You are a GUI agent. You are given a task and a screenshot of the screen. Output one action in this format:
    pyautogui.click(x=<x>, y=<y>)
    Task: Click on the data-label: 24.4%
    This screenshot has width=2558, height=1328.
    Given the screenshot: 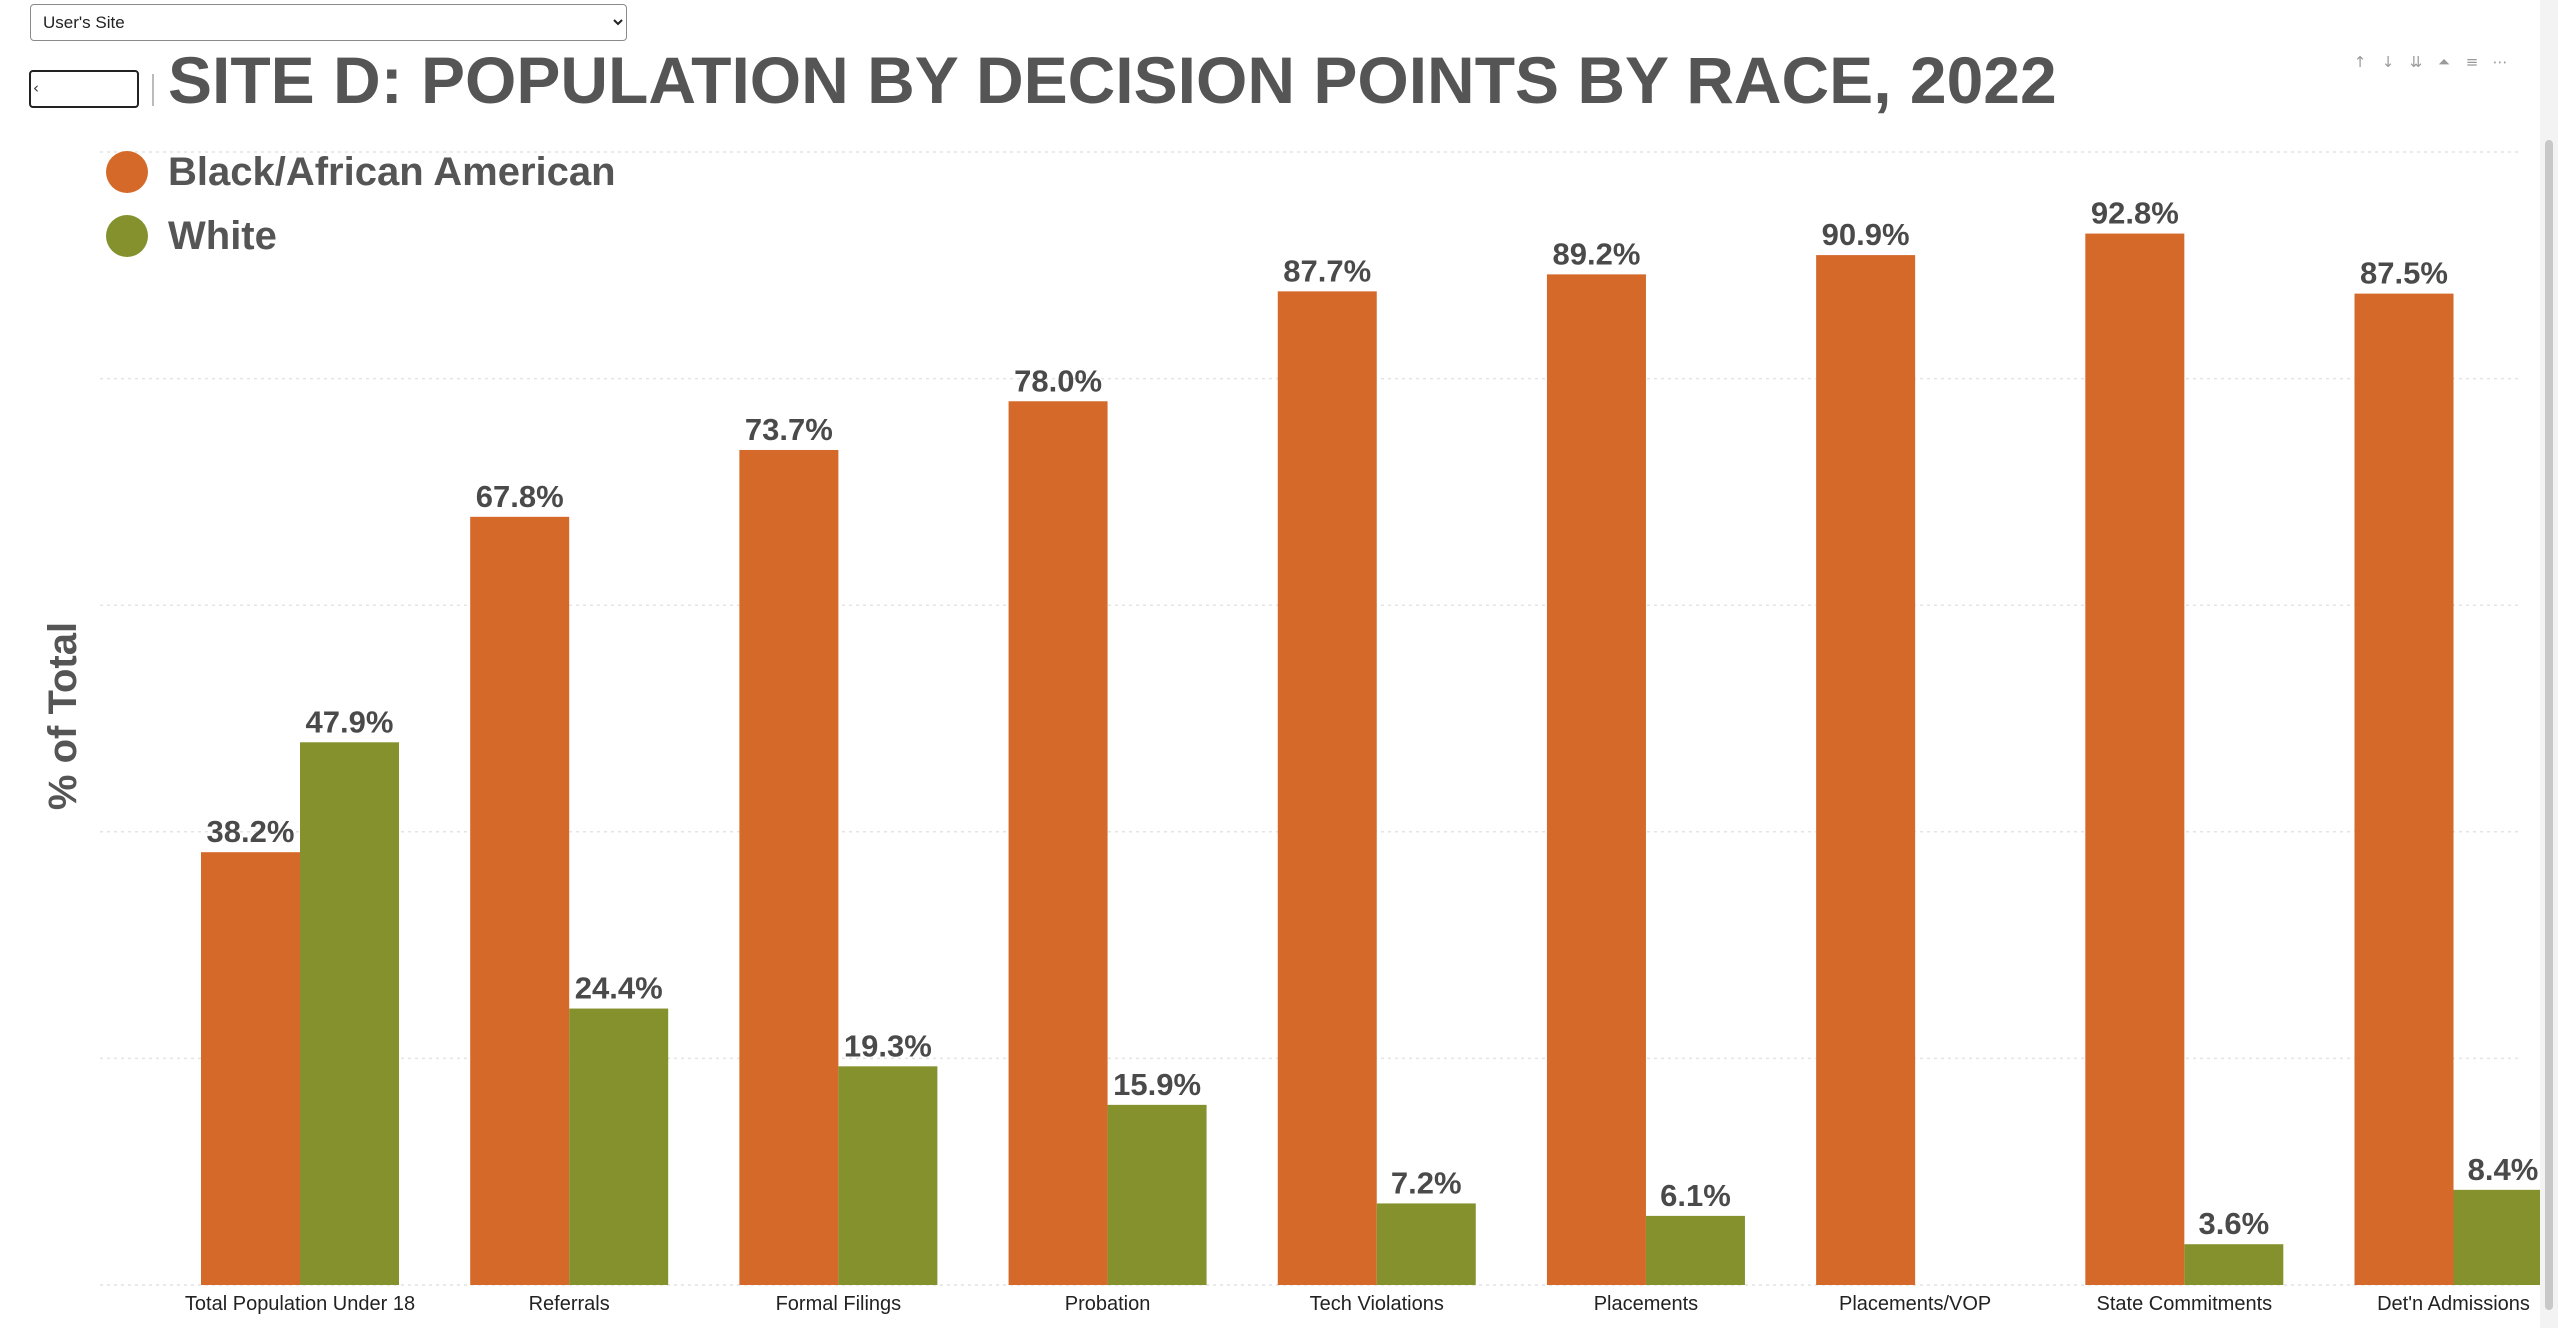 What is the action you would take?
    pyautogui.click(x=619, y=988)
    